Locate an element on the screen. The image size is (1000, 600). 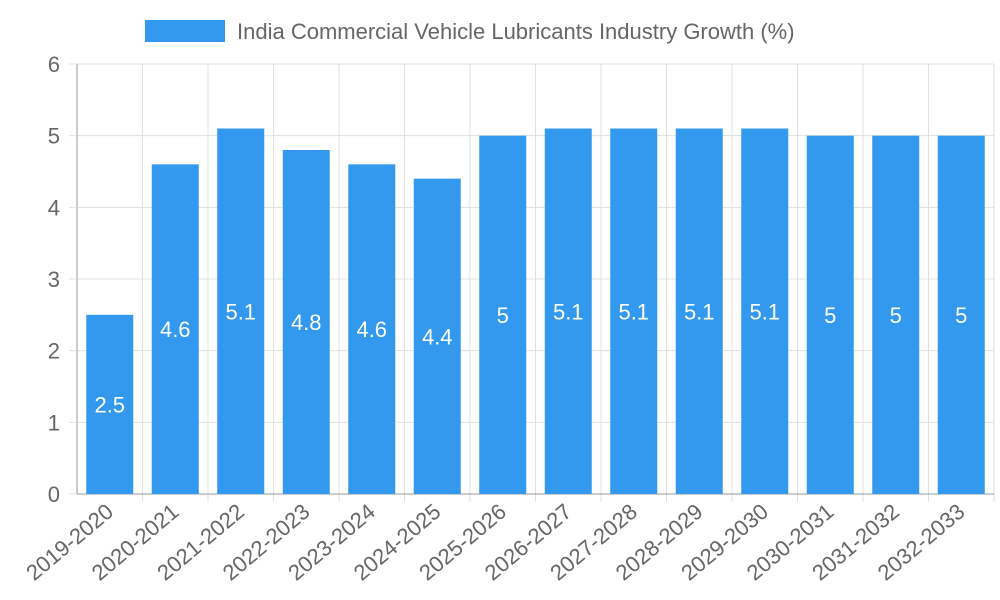
y-tick-label: 4 is located at coordinates (54, 207).